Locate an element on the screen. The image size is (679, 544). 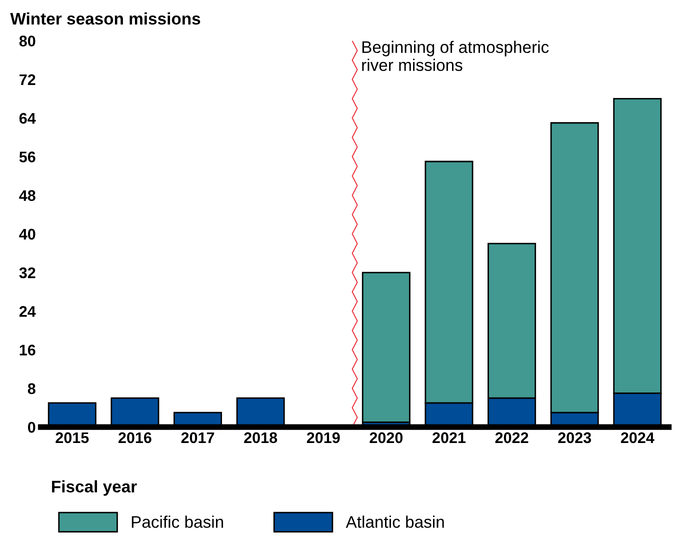
x-tick-label: 2016 is located at coordinates (135, 438).